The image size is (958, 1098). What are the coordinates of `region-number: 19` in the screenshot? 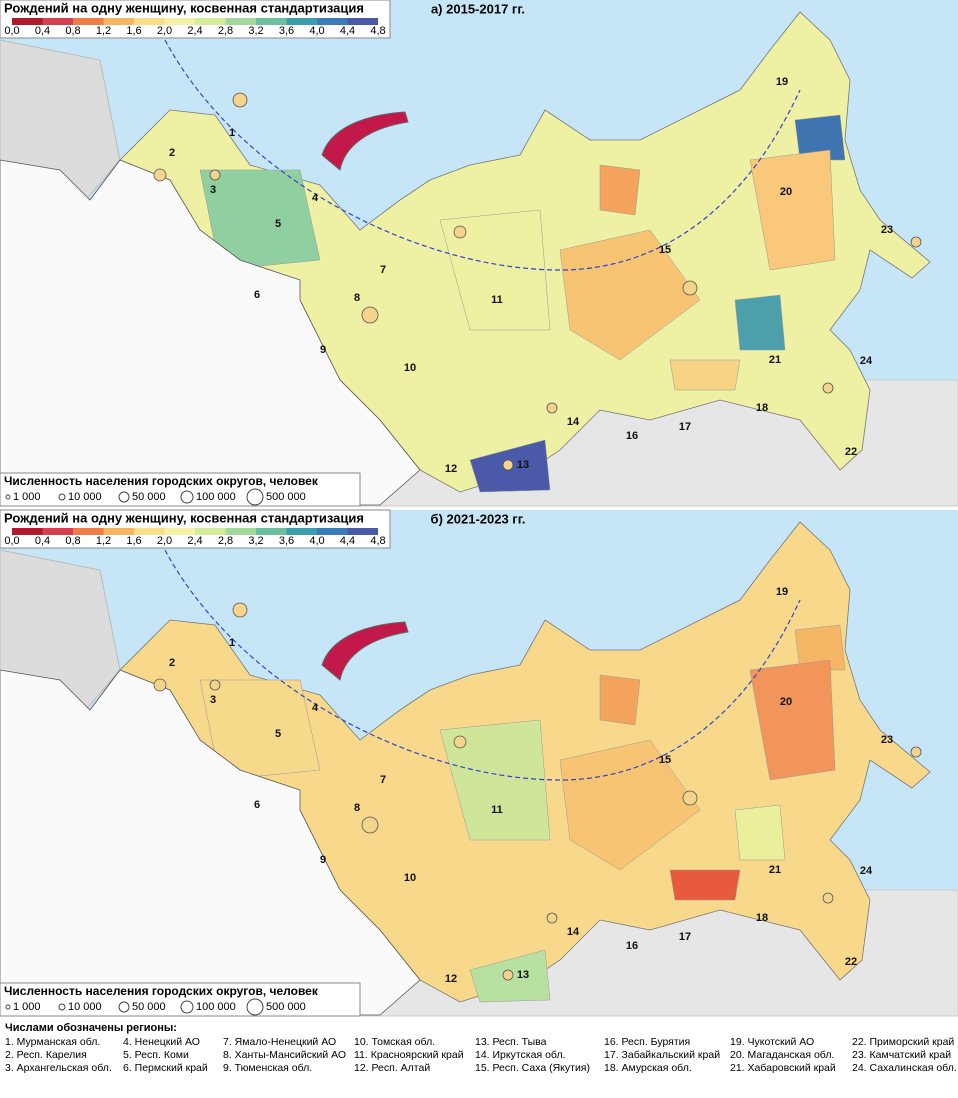 It's located at (782, 592).